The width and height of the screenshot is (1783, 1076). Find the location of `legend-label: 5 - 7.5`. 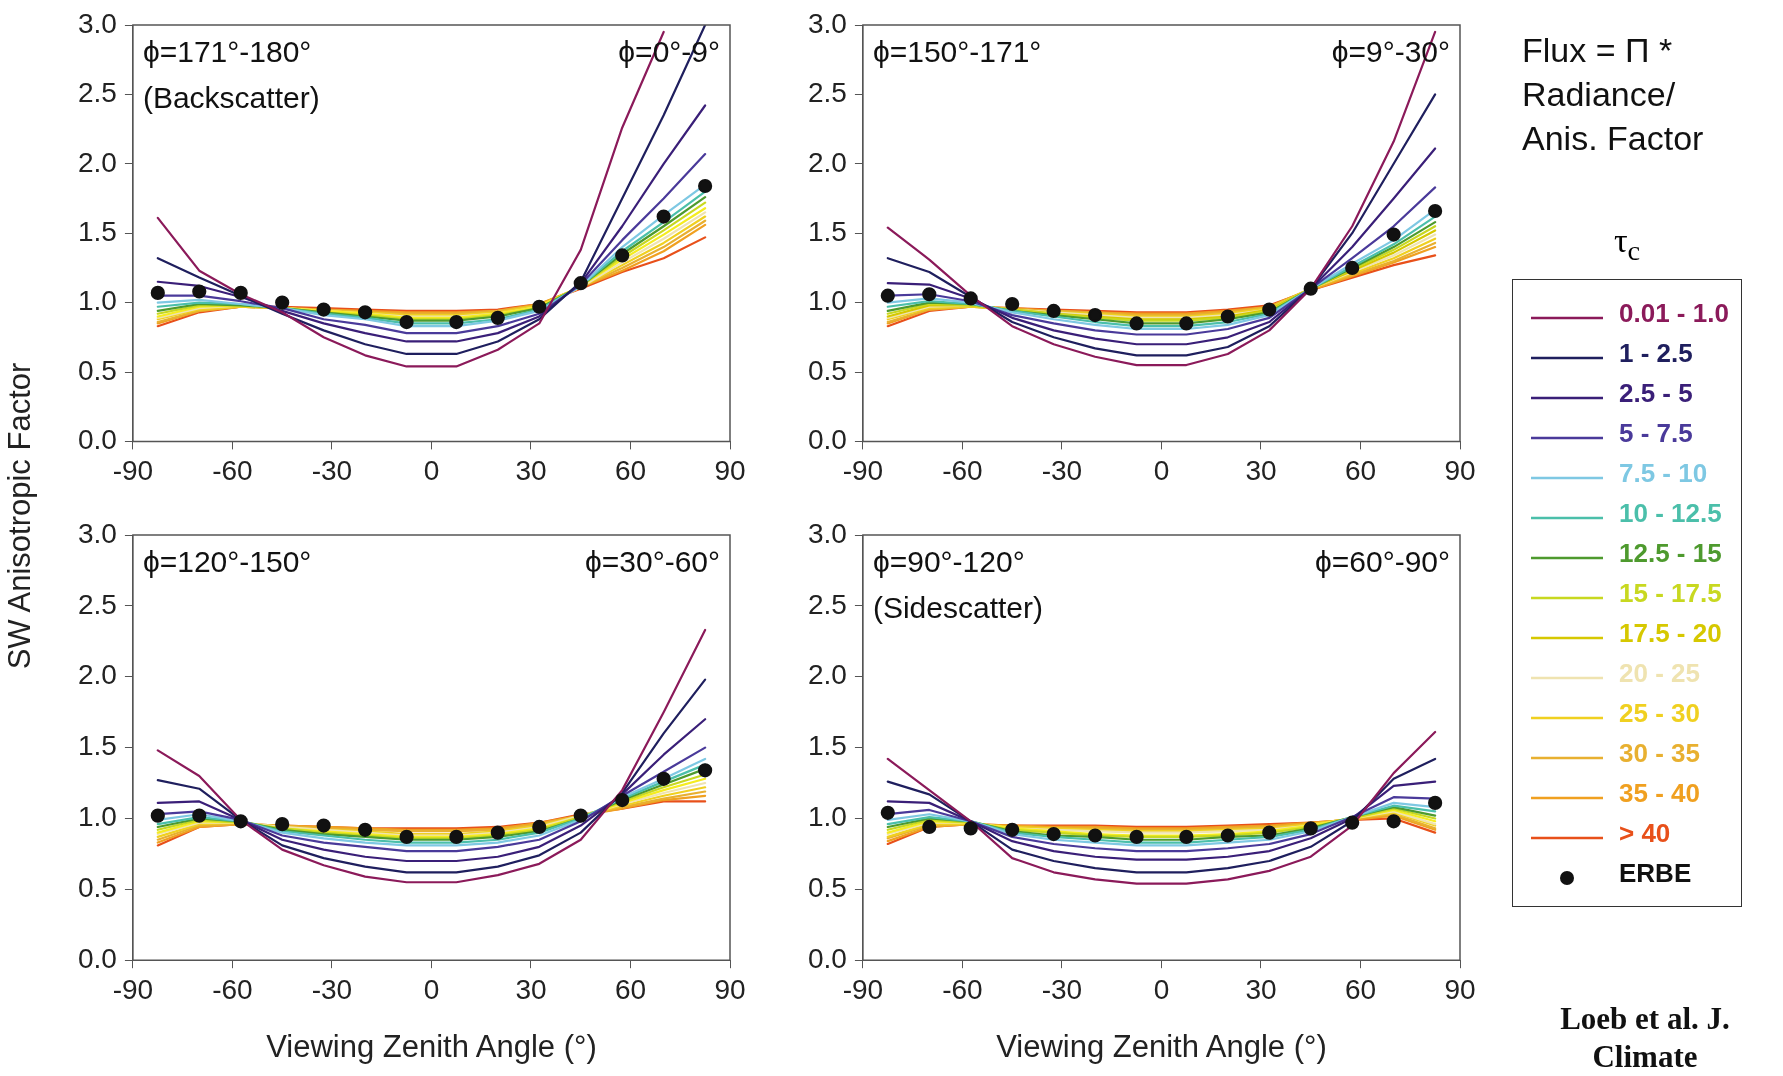

legend-label: 5 - 7.5 is located at coordinates (1656, 434).